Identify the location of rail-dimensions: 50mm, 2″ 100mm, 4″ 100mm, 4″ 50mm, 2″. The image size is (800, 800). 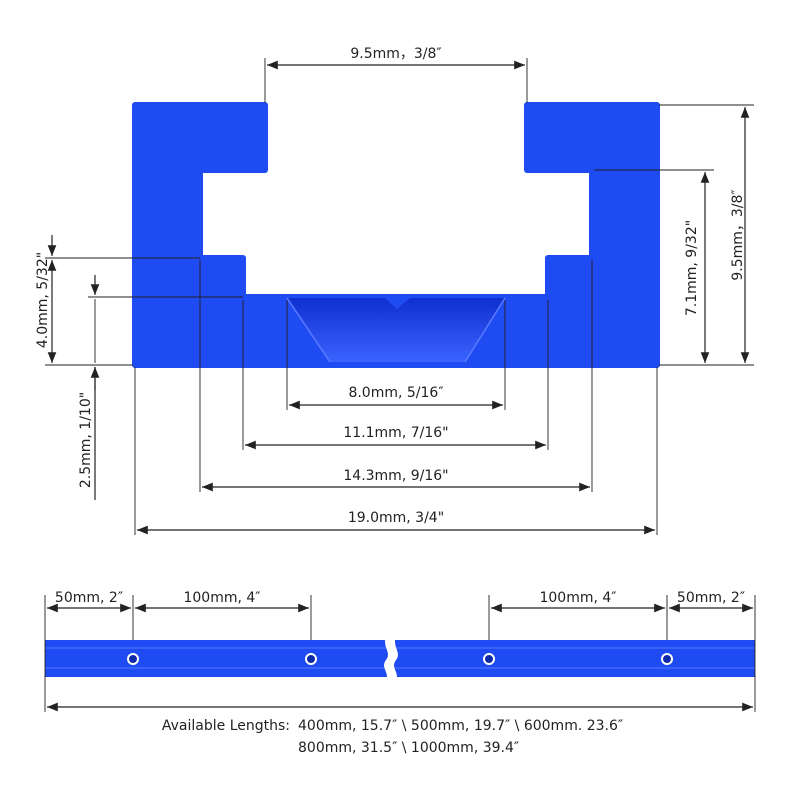
(400, 651).